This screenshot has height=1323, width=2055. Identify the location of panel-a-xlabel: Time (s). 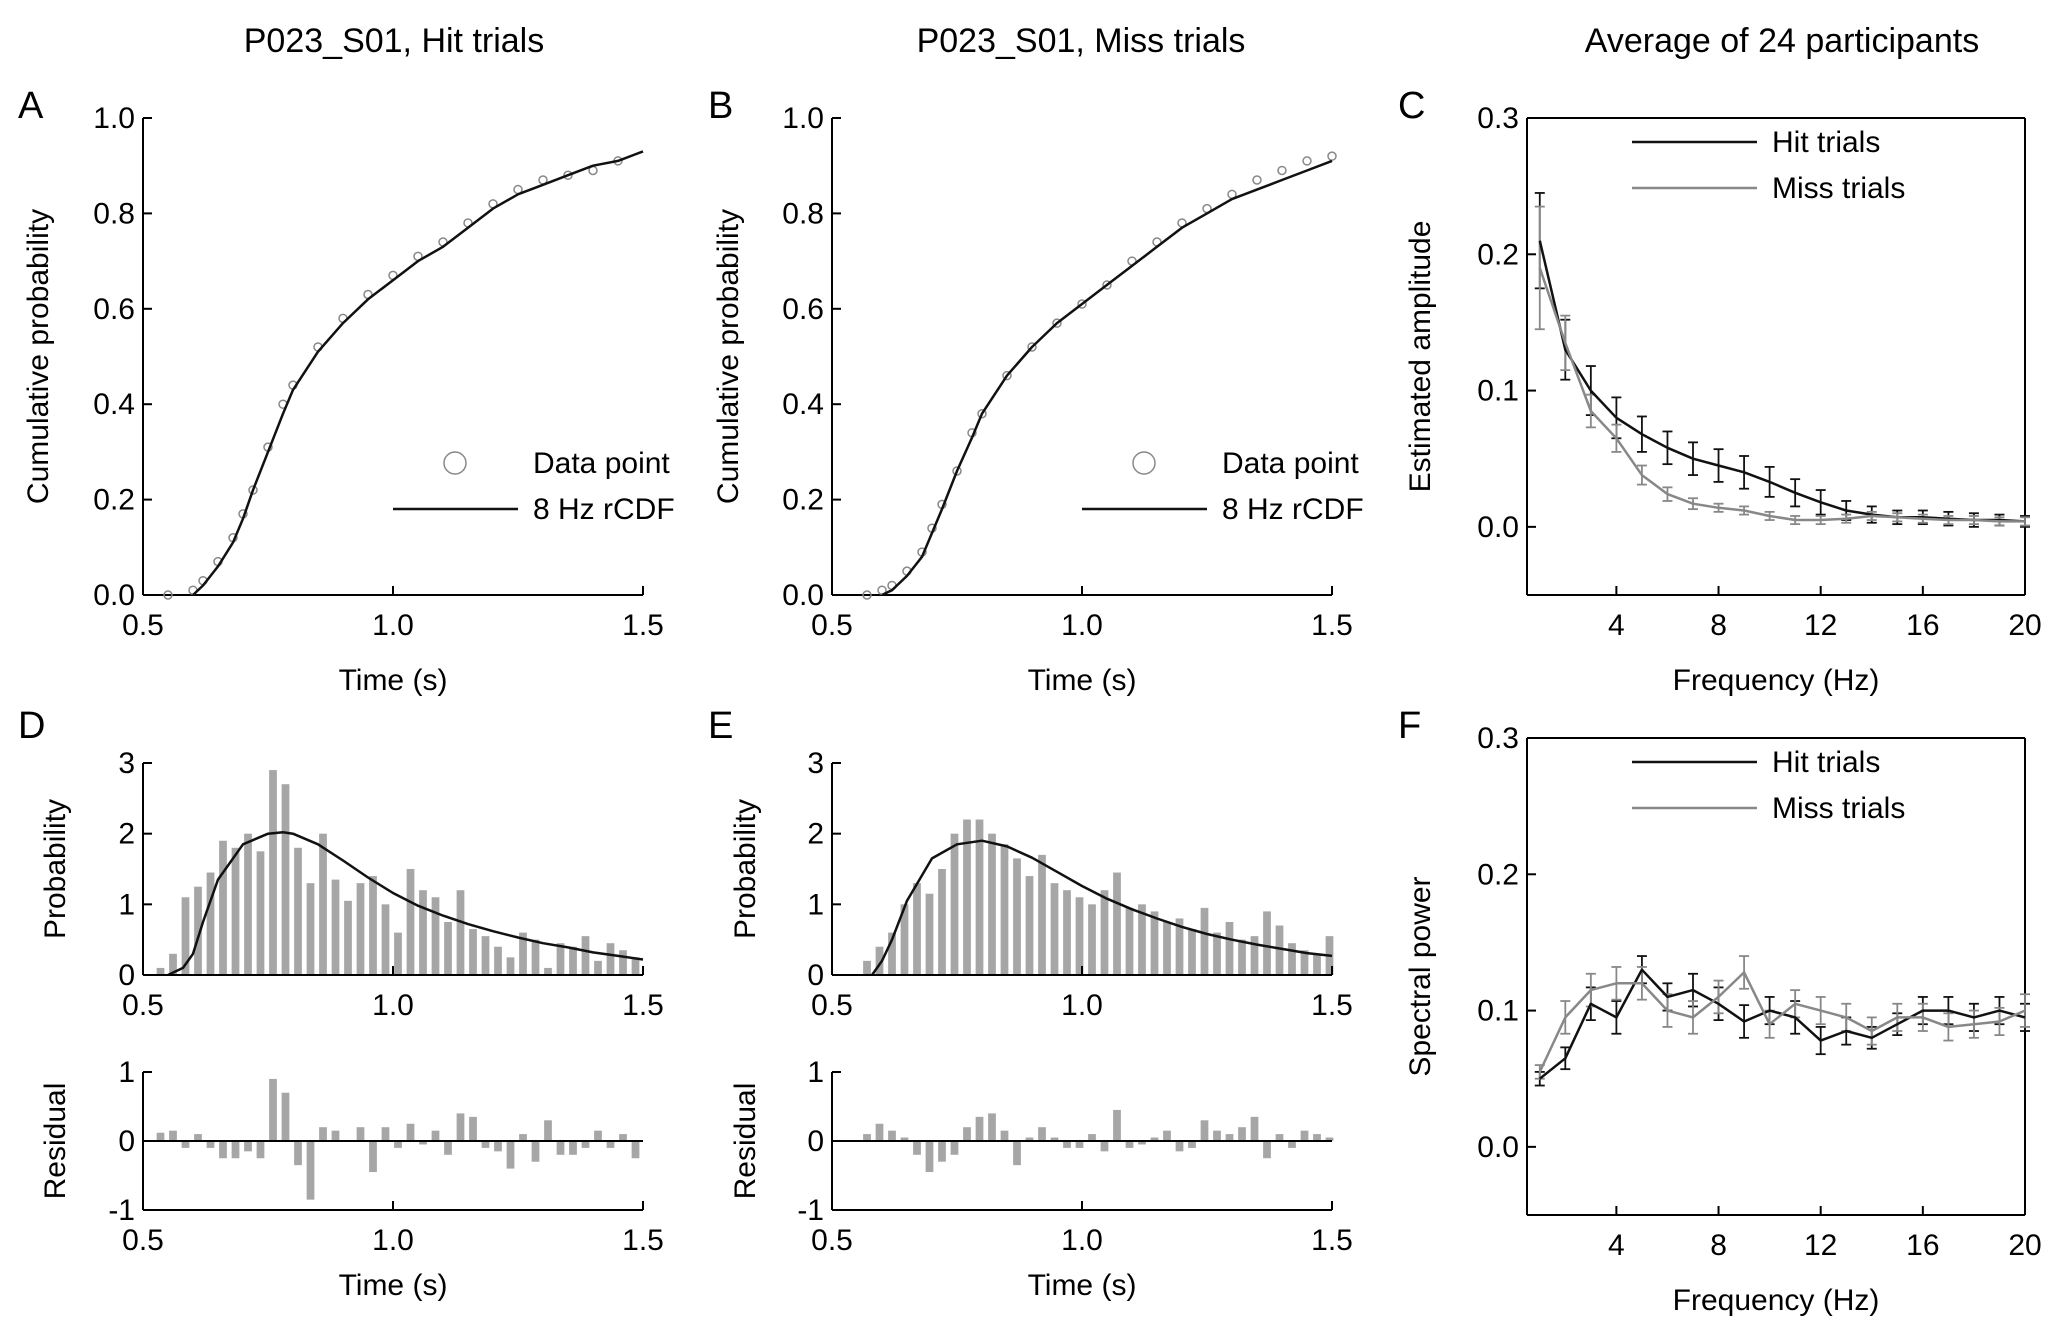
(393, 680).